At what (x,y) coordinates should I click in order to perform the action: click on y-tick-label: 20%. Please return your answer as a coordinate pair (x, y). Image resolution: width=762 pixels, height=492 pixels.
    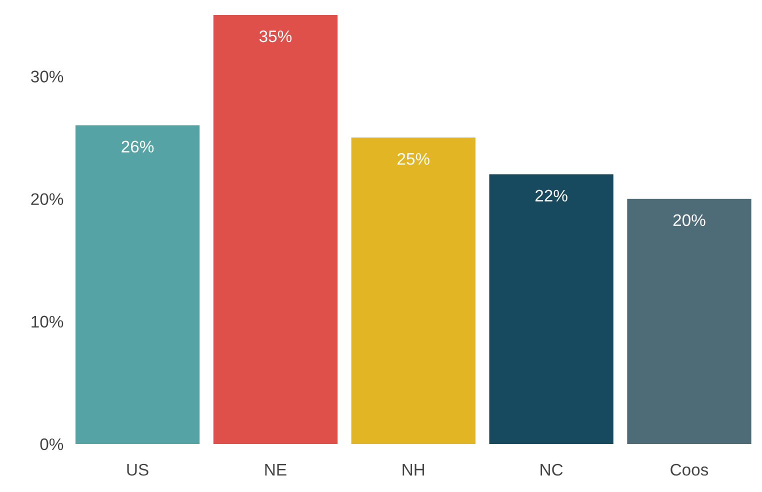
    Looking at the image, I should click on (47, 199).